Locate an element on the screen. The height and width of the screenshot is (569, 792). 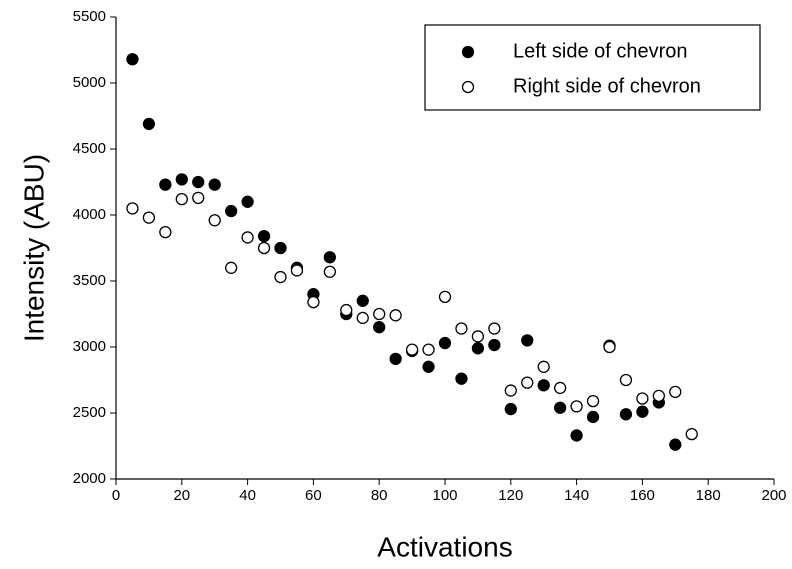
y-tick-label: 2000 is located at coordinates (89, 478).